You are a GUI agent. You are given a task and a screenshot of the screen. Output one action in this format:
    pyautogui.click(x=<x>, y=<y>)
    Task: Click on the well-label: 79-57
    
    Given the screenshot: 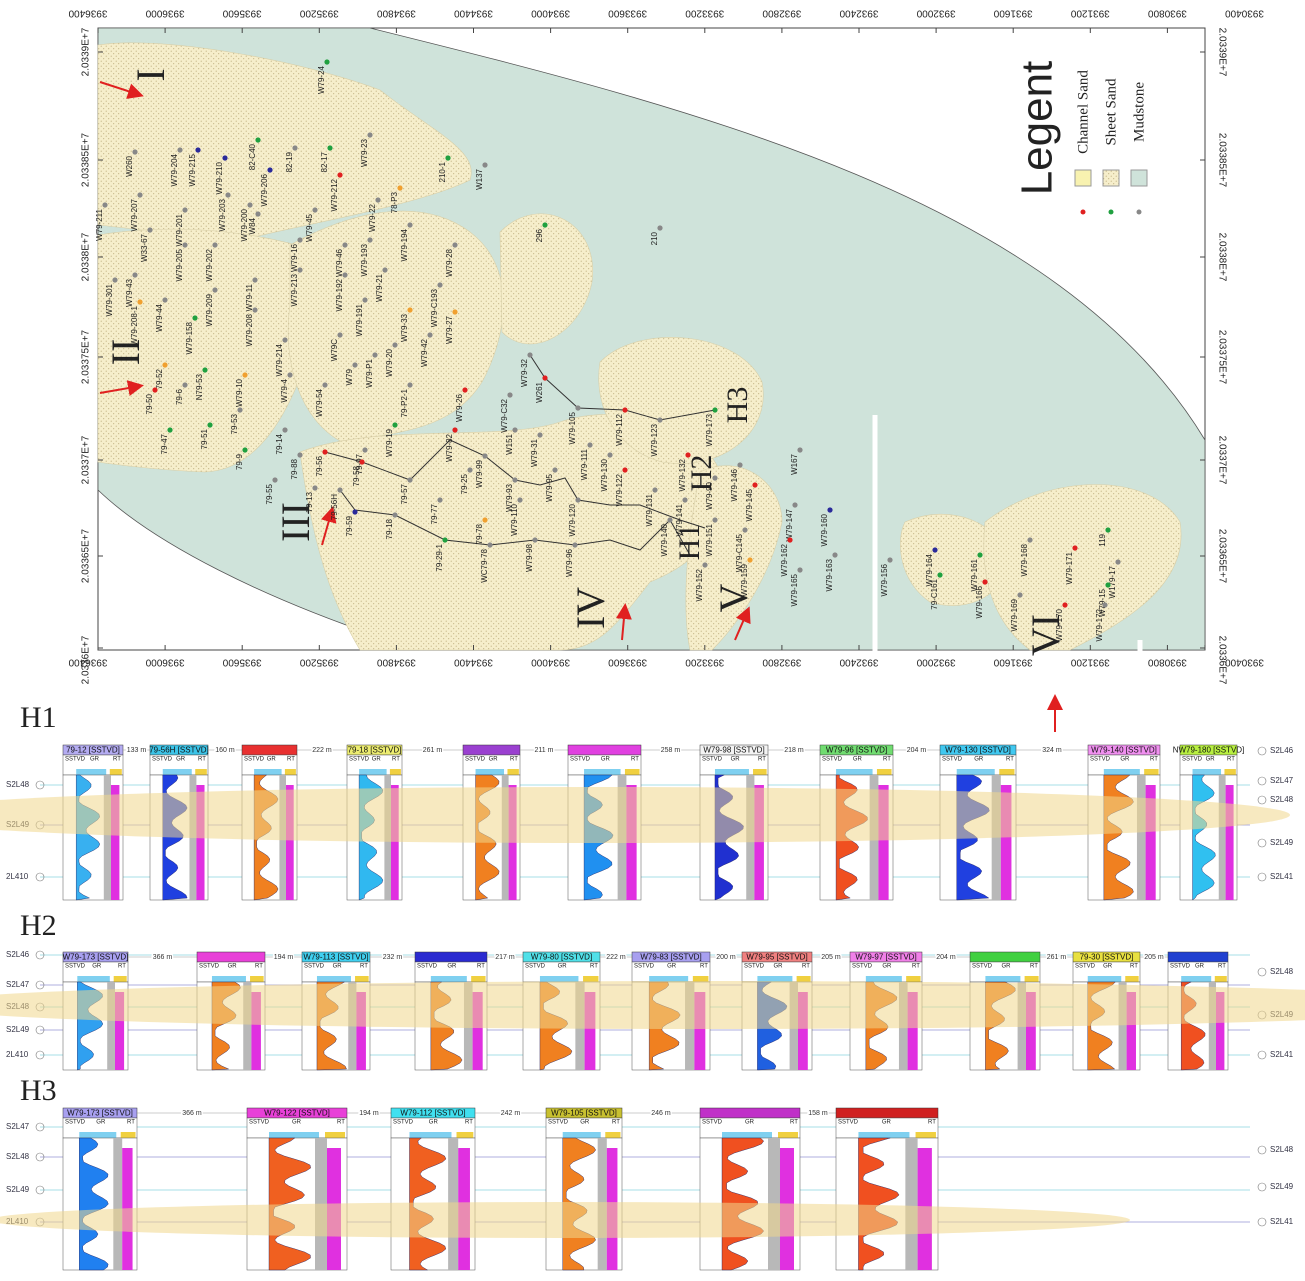 What is the action you would take?
    pyautogui.click(x=404, y=493)
    